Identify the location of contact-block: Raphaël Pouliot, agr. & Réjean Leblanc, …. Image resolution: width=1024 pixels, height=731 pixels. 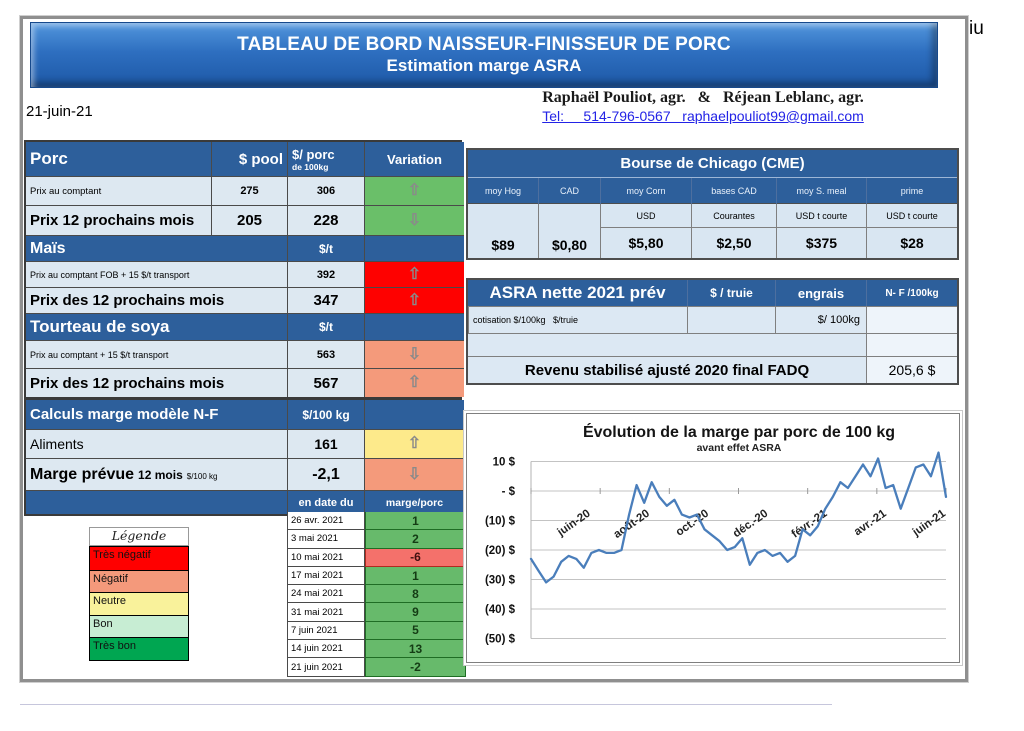
(703, 106).